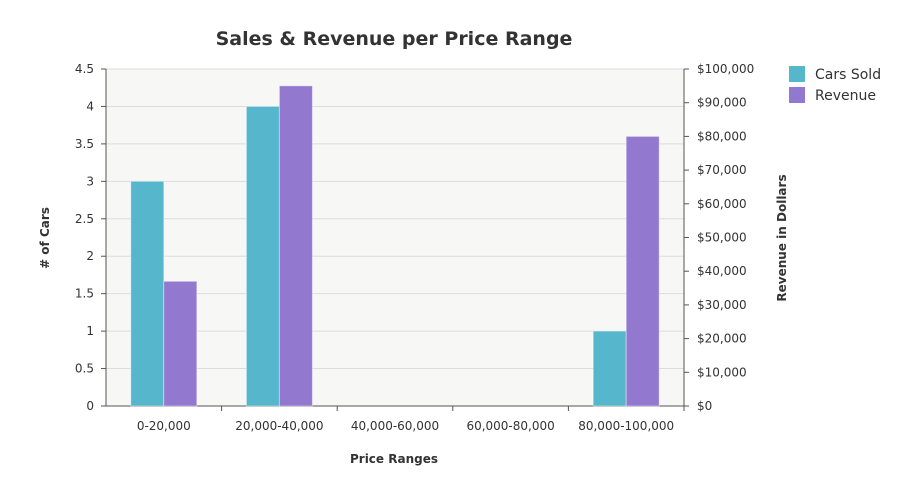 This screenshot has width=901, height=490. What do you see at coordinates (84, 219) in the screenshot?
I see `y-tick-label: 2.5` at bounding box center [84, 219].